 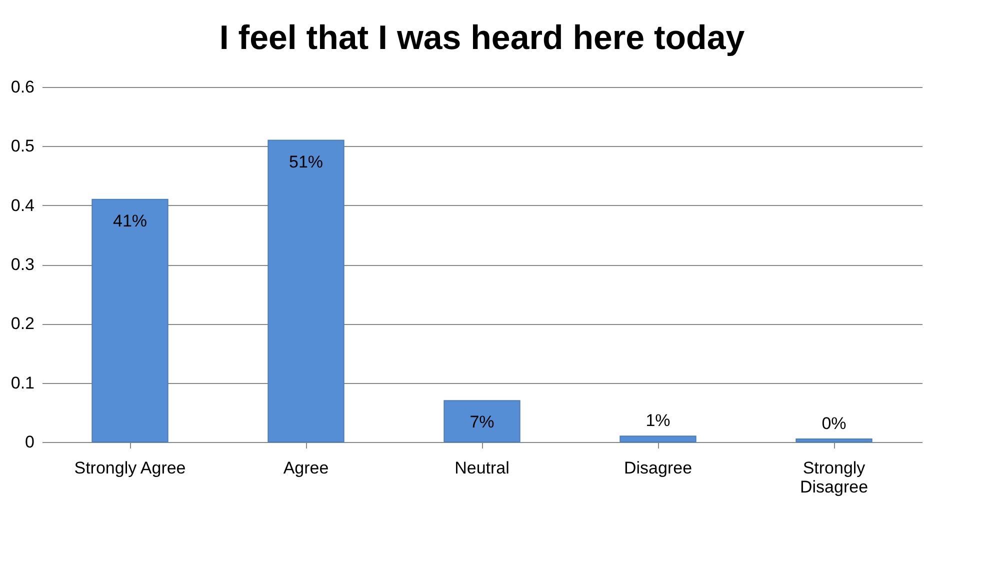 What do you see at coordinates (658, 468) in the screenshot?
I see `x-tick-label: Disagree` at bounding box center [658, 468].